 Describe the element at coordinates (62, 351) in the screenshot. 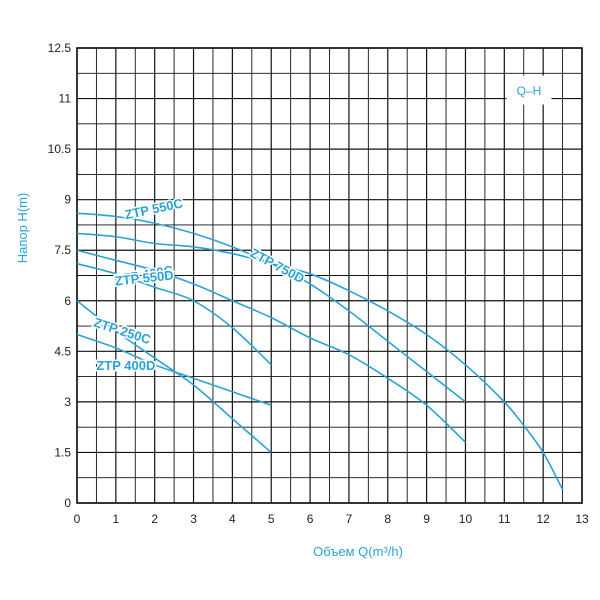

I see `y-tick-label: 4.5` at that location.